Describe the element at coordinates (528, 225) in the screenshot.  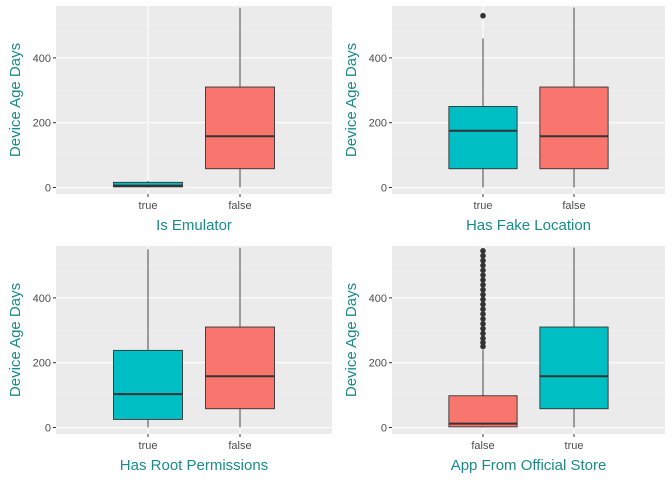
I see `x-axis-title: Has Fake Location` at that location.